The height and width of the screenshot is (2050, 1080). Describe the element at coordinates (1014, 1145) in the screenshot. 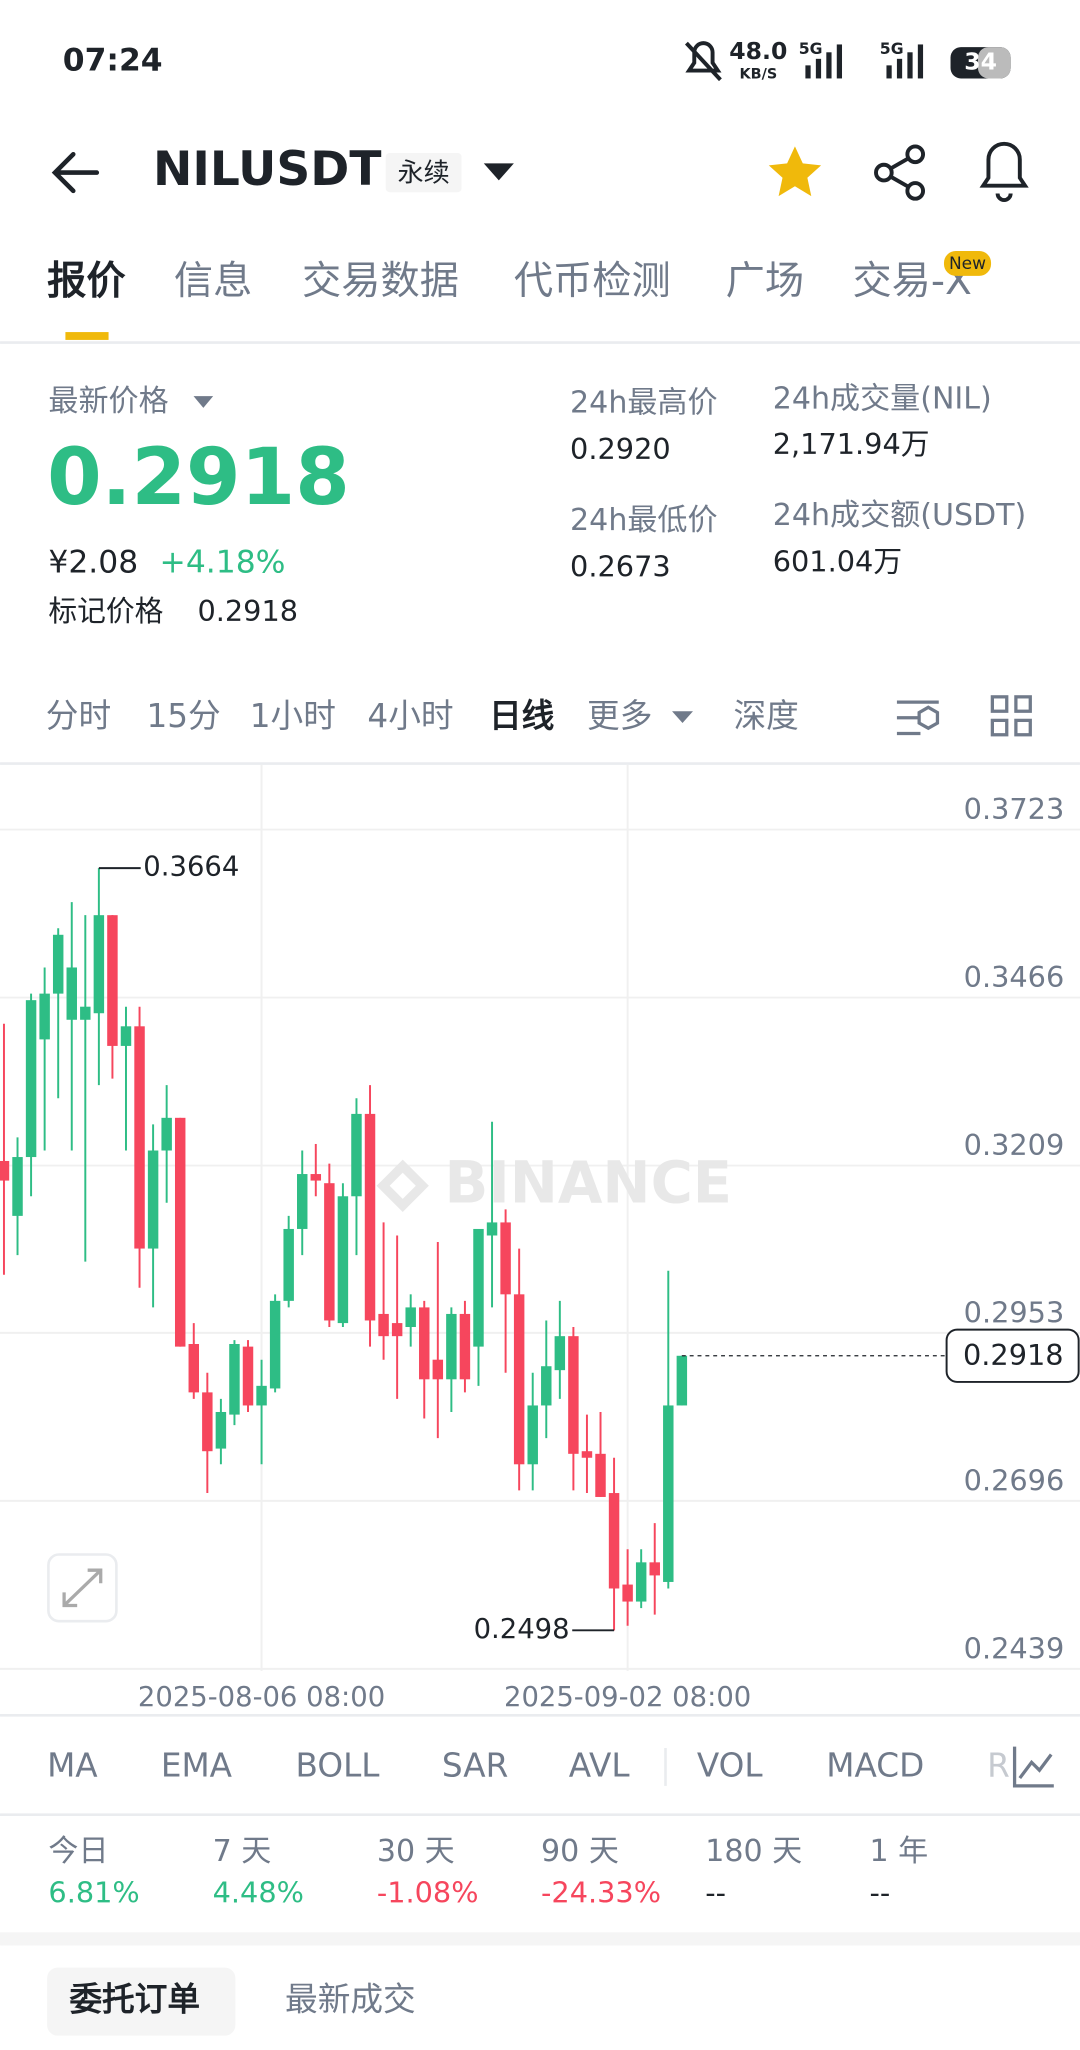

I see `y-tick-label: 0.3209` at that location.